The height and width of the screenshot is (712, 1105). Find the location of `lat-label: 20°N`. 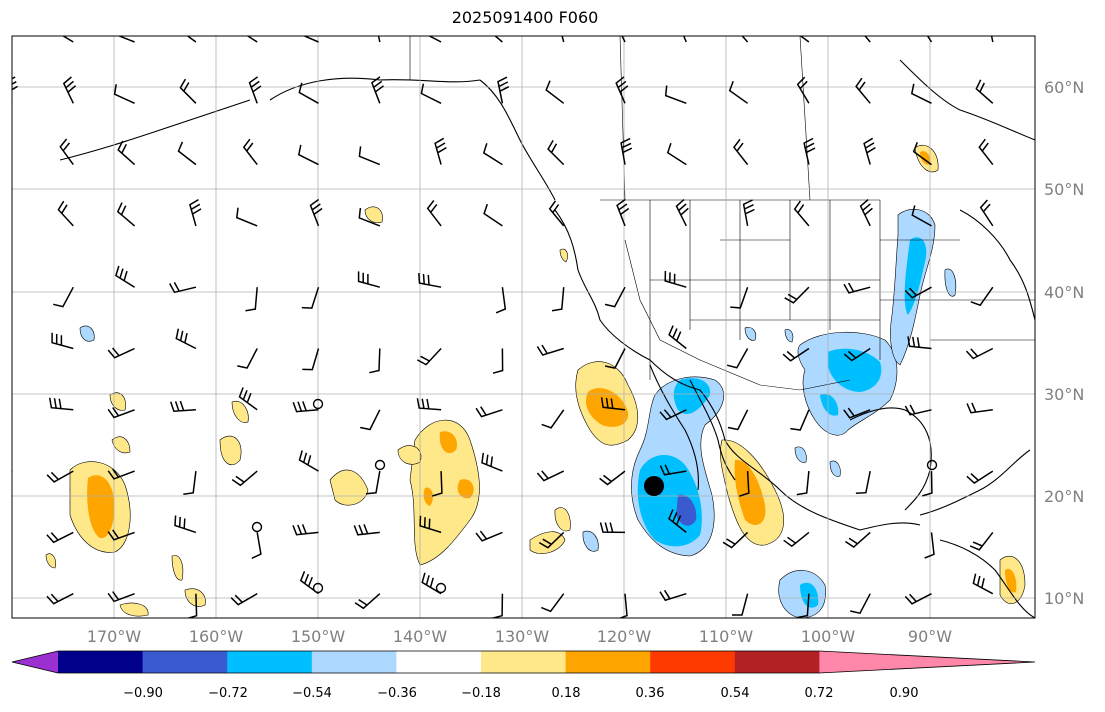

lat-label: 20°N is located at coordinates (1064, 496).